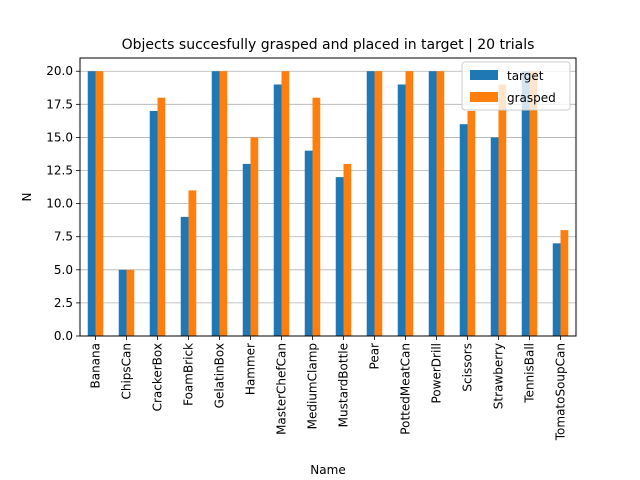 This screenshot has height=480, width=640. Describe the element at coordinates (158, 377) in the screenshot. I see `x-tick-label: CrackerBox` at that location.